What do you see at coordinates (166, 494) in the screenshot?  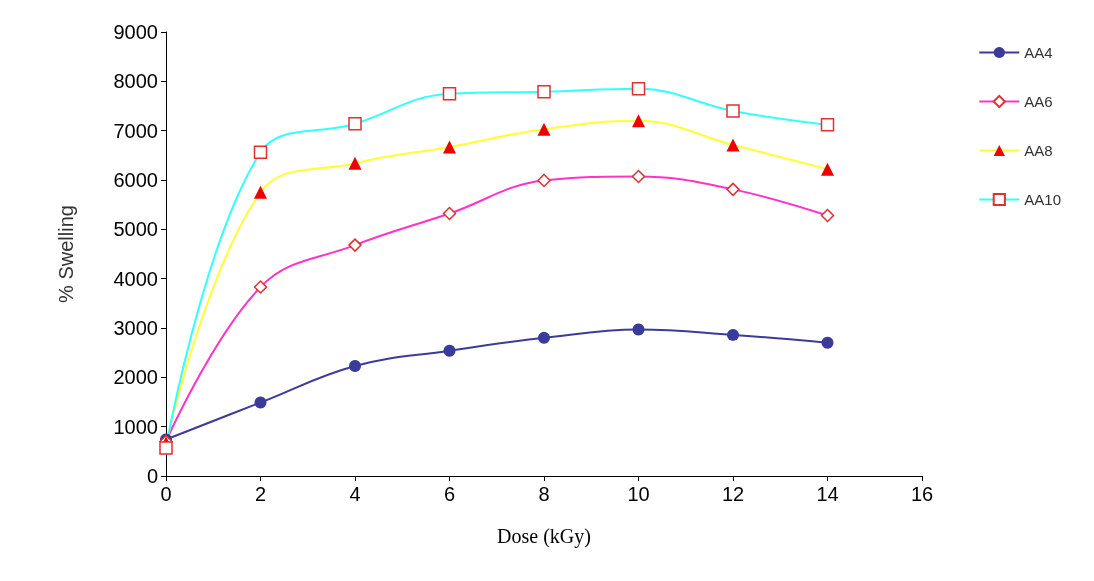 I see `x-tick-label: 0` at bounding box center [166, 494].